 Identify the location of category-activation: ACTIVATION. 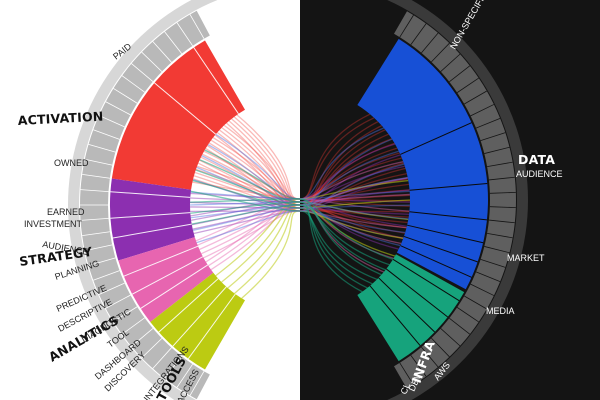
(60, 118).